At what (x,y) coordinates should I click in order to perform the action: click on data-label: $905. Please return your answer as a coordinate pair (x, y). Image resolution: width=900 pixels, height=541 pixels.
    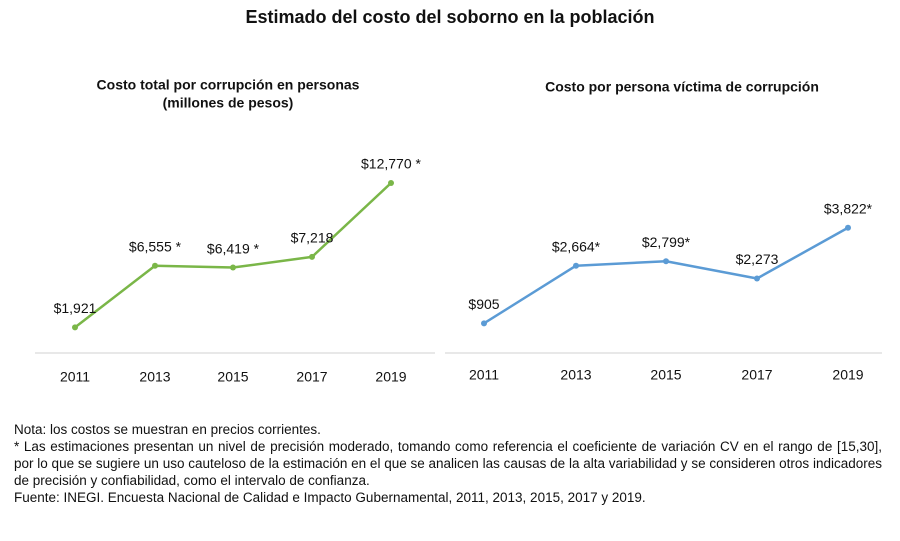
    Looking at the image, I should click on (483, 304).